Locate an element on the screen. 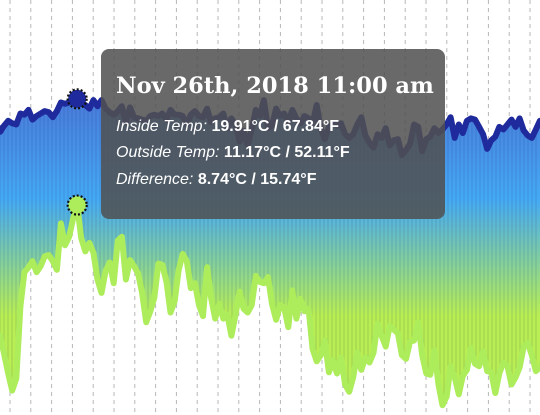 The width and height of the screenshot is (540, 415). tooltip-row-difference: Difference: 8.74°C / 15.74°F is located at coordinates (273, 180).